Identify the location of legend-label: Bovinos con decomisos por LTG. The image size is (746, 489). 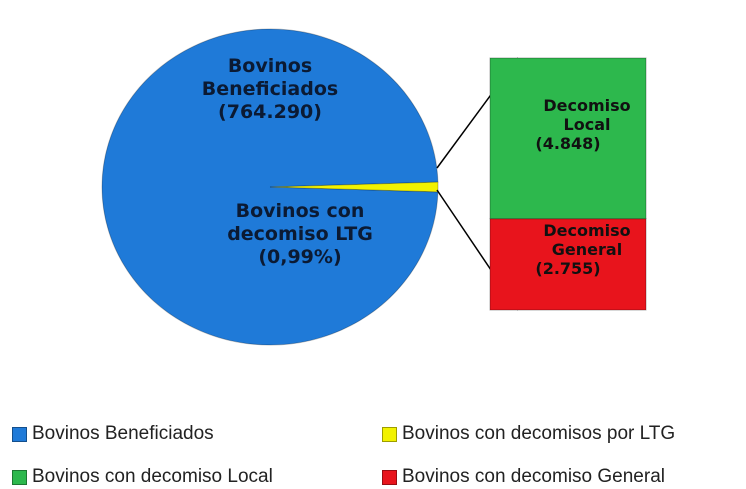
(539, 433).